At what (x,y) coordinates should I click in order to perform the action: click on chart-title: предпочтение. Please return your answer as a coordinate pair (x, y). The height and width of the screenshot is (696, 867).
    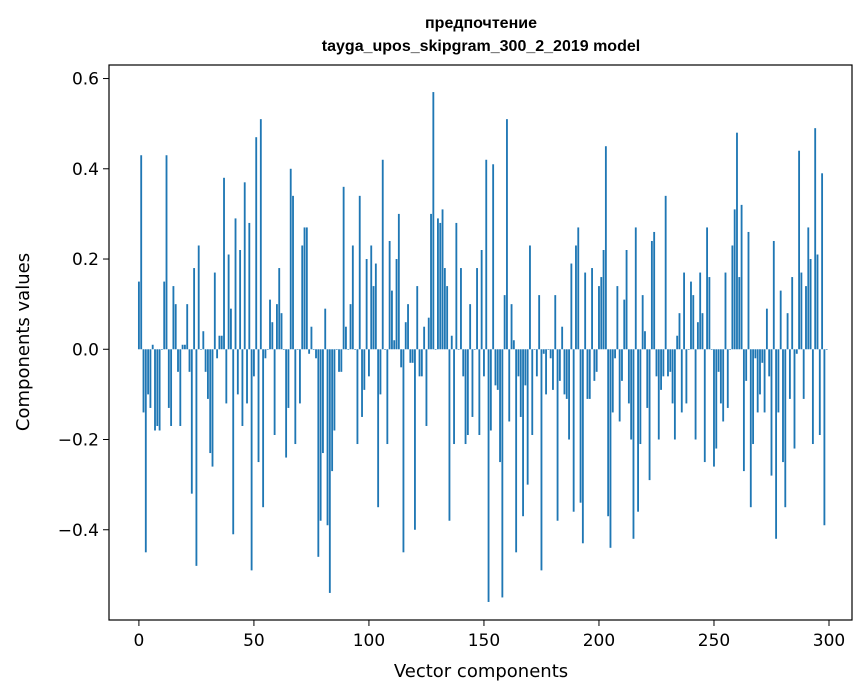
    Looking at the image, I should click on (481, 23).